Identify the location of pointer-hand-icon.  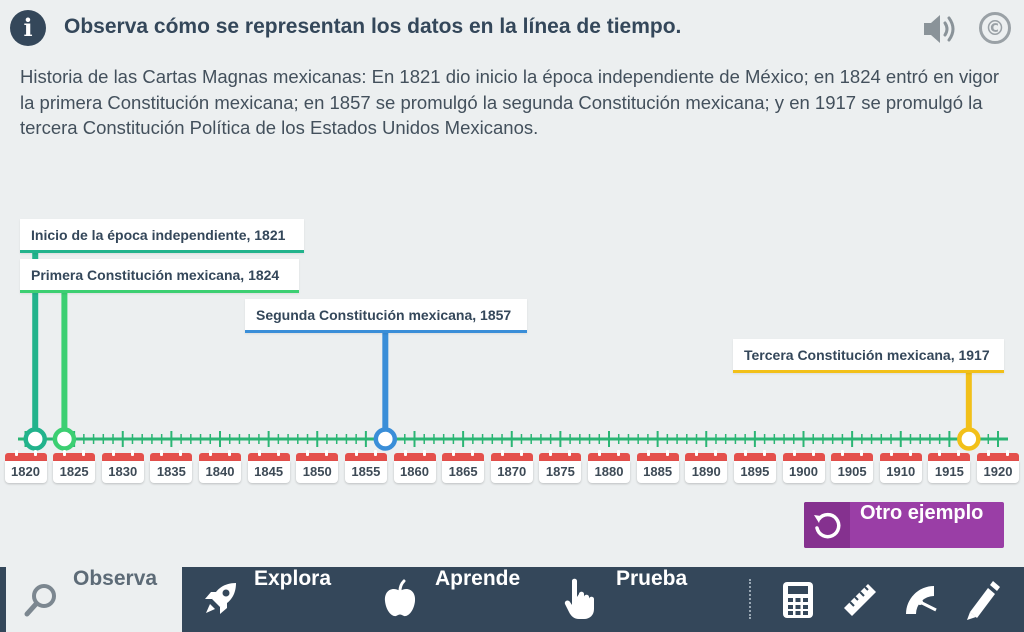
(579, 598).